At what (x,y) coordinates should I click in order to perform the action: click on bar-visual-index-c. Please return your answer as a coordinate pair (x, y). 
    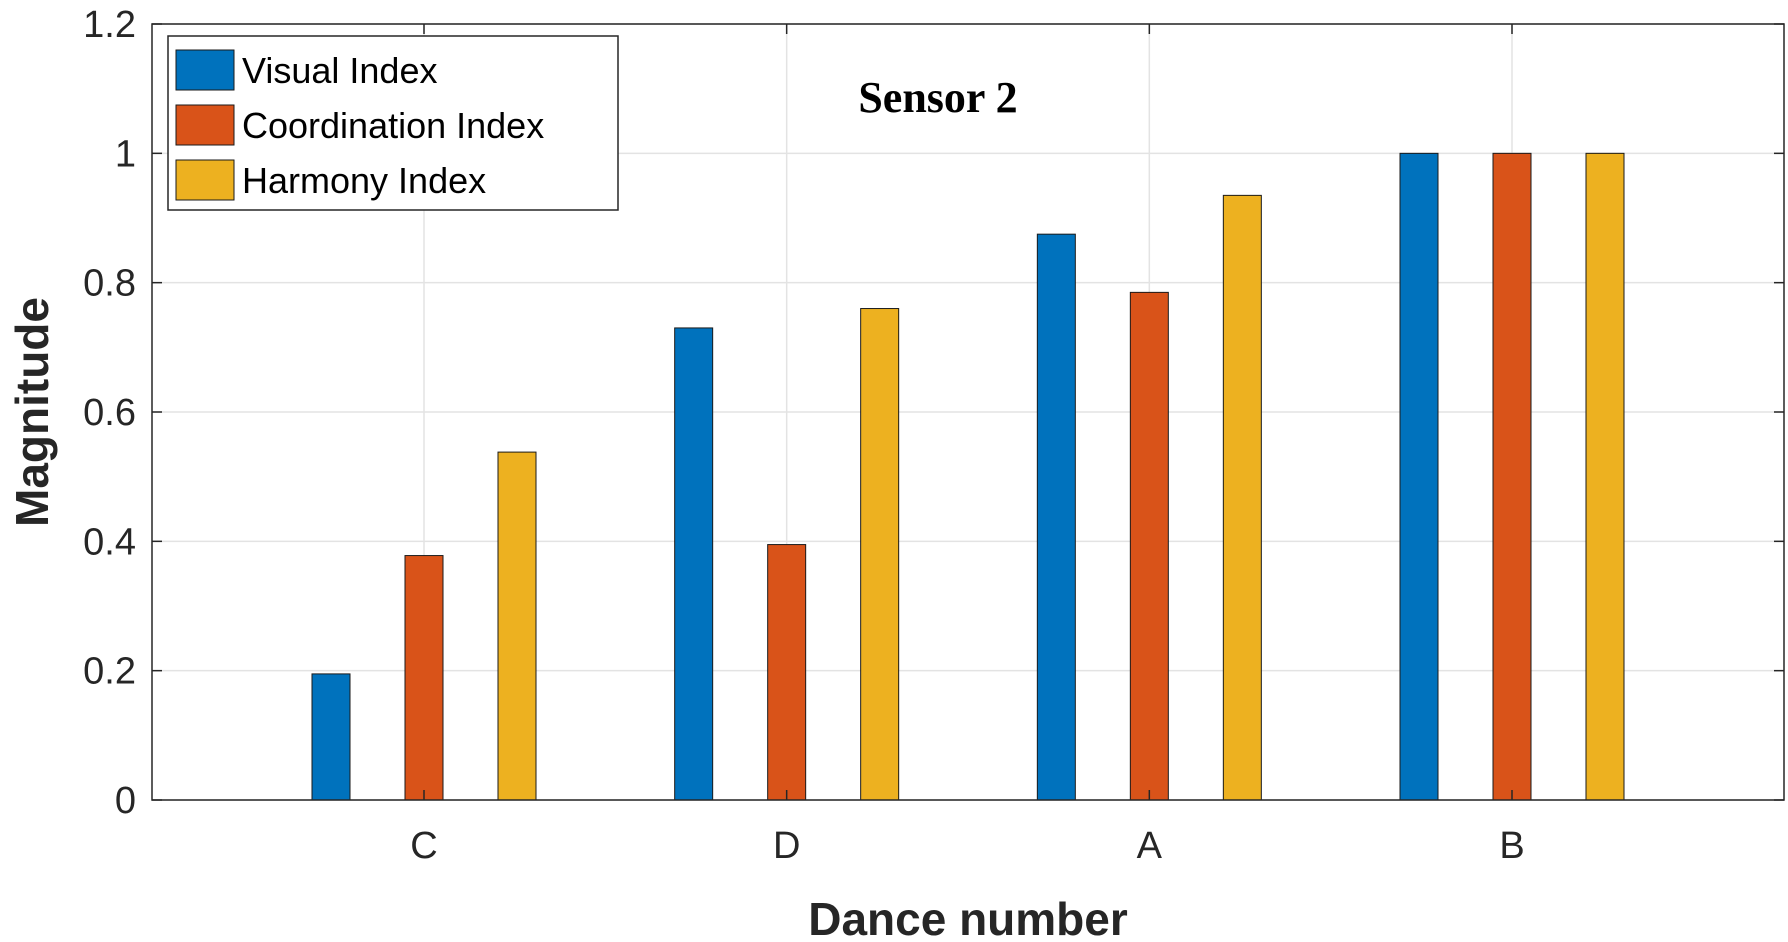
    Looking at the image, I should click on (331, 737).